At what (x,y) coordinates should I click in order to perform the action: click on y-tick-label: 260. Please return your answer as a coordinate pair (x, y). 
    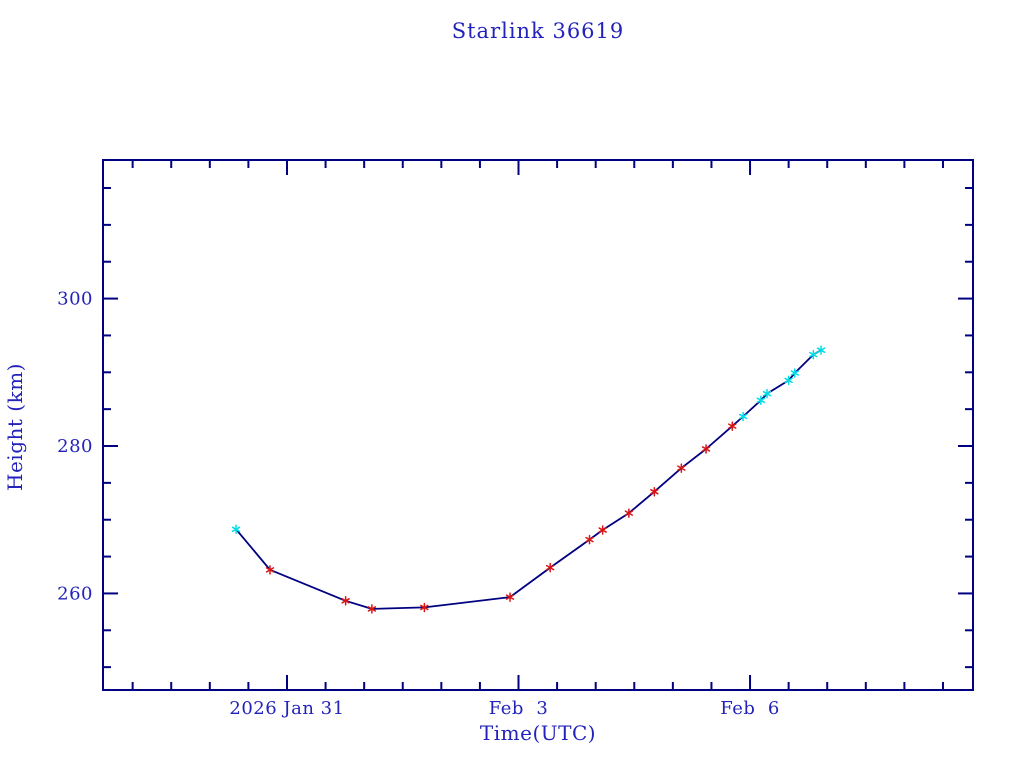
    Looking at the image, I should click on (75, 593).